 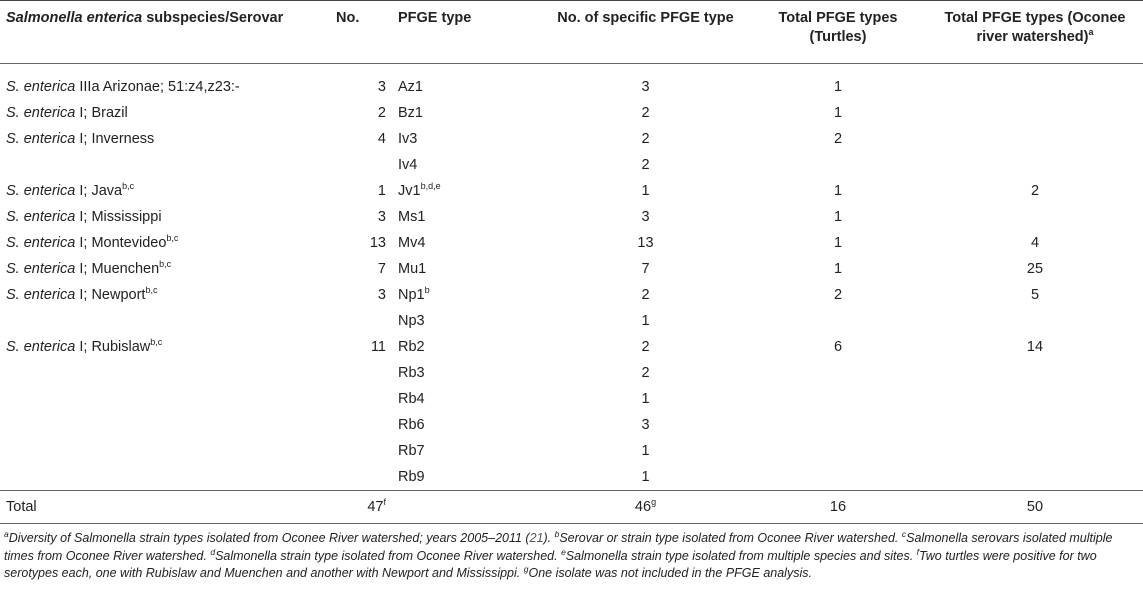 I want to click on pfge-type-value: Jv1, so click(x=409, y=191).